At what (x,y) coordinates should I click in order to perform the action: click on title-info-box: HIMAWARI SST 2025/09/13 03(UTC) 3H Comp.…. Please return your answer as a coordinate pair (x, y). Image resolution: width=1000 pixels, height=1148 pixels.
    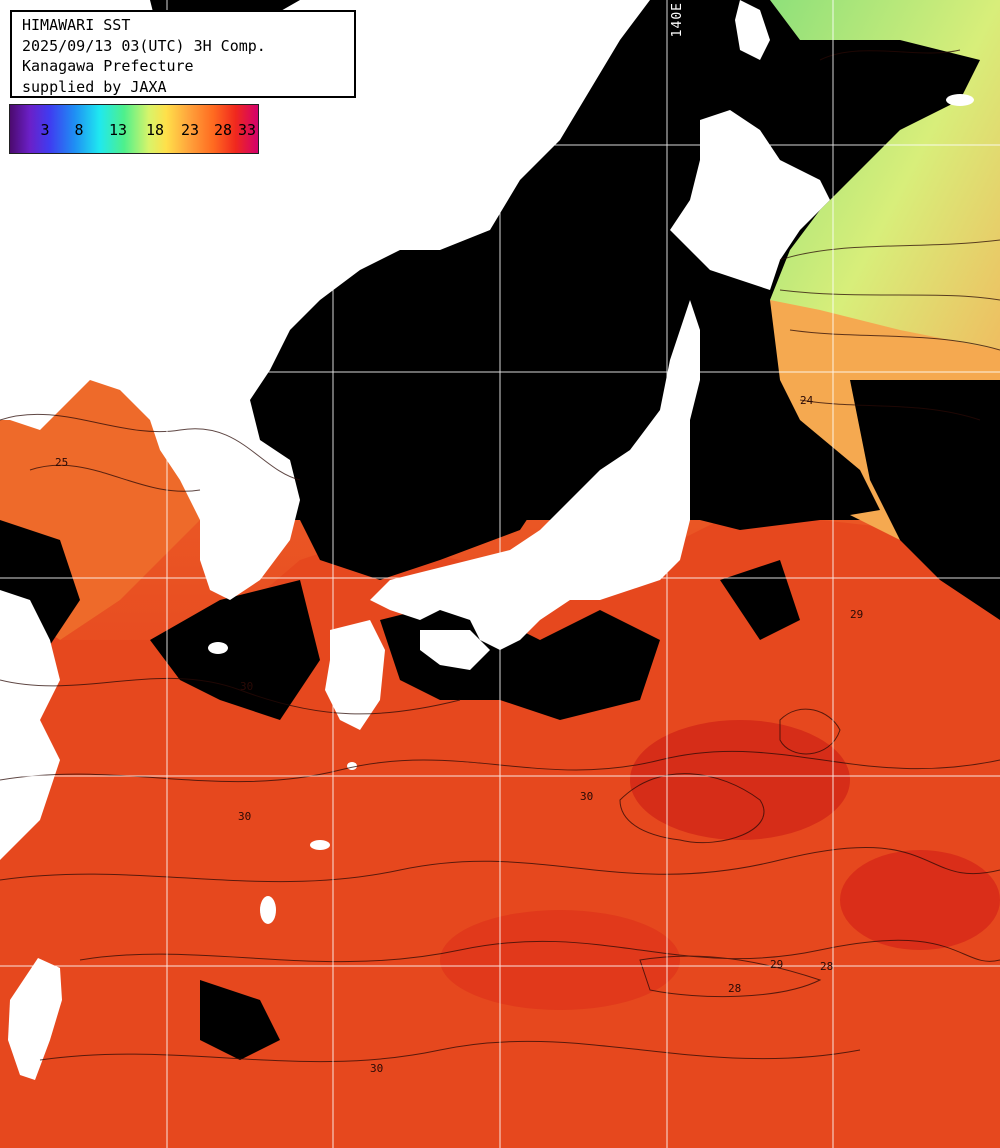
    Looking at the image, I should click on (183, 54).